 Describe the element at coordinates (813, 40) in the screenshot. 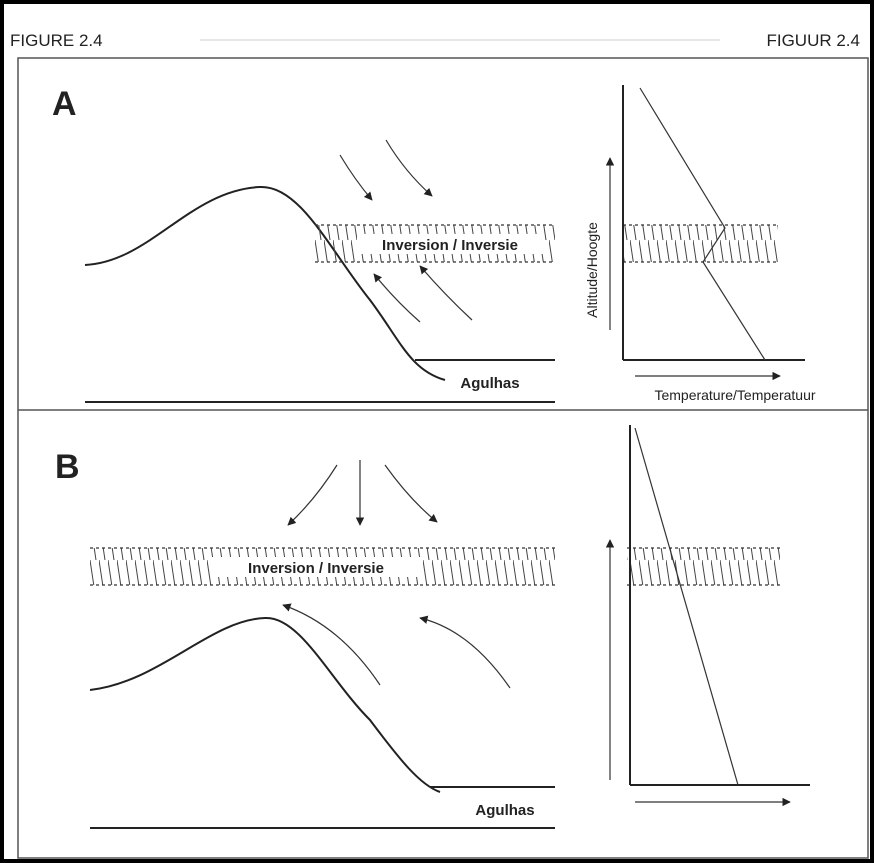

I see `figure-label: FIGUUR 2.4` at that location.